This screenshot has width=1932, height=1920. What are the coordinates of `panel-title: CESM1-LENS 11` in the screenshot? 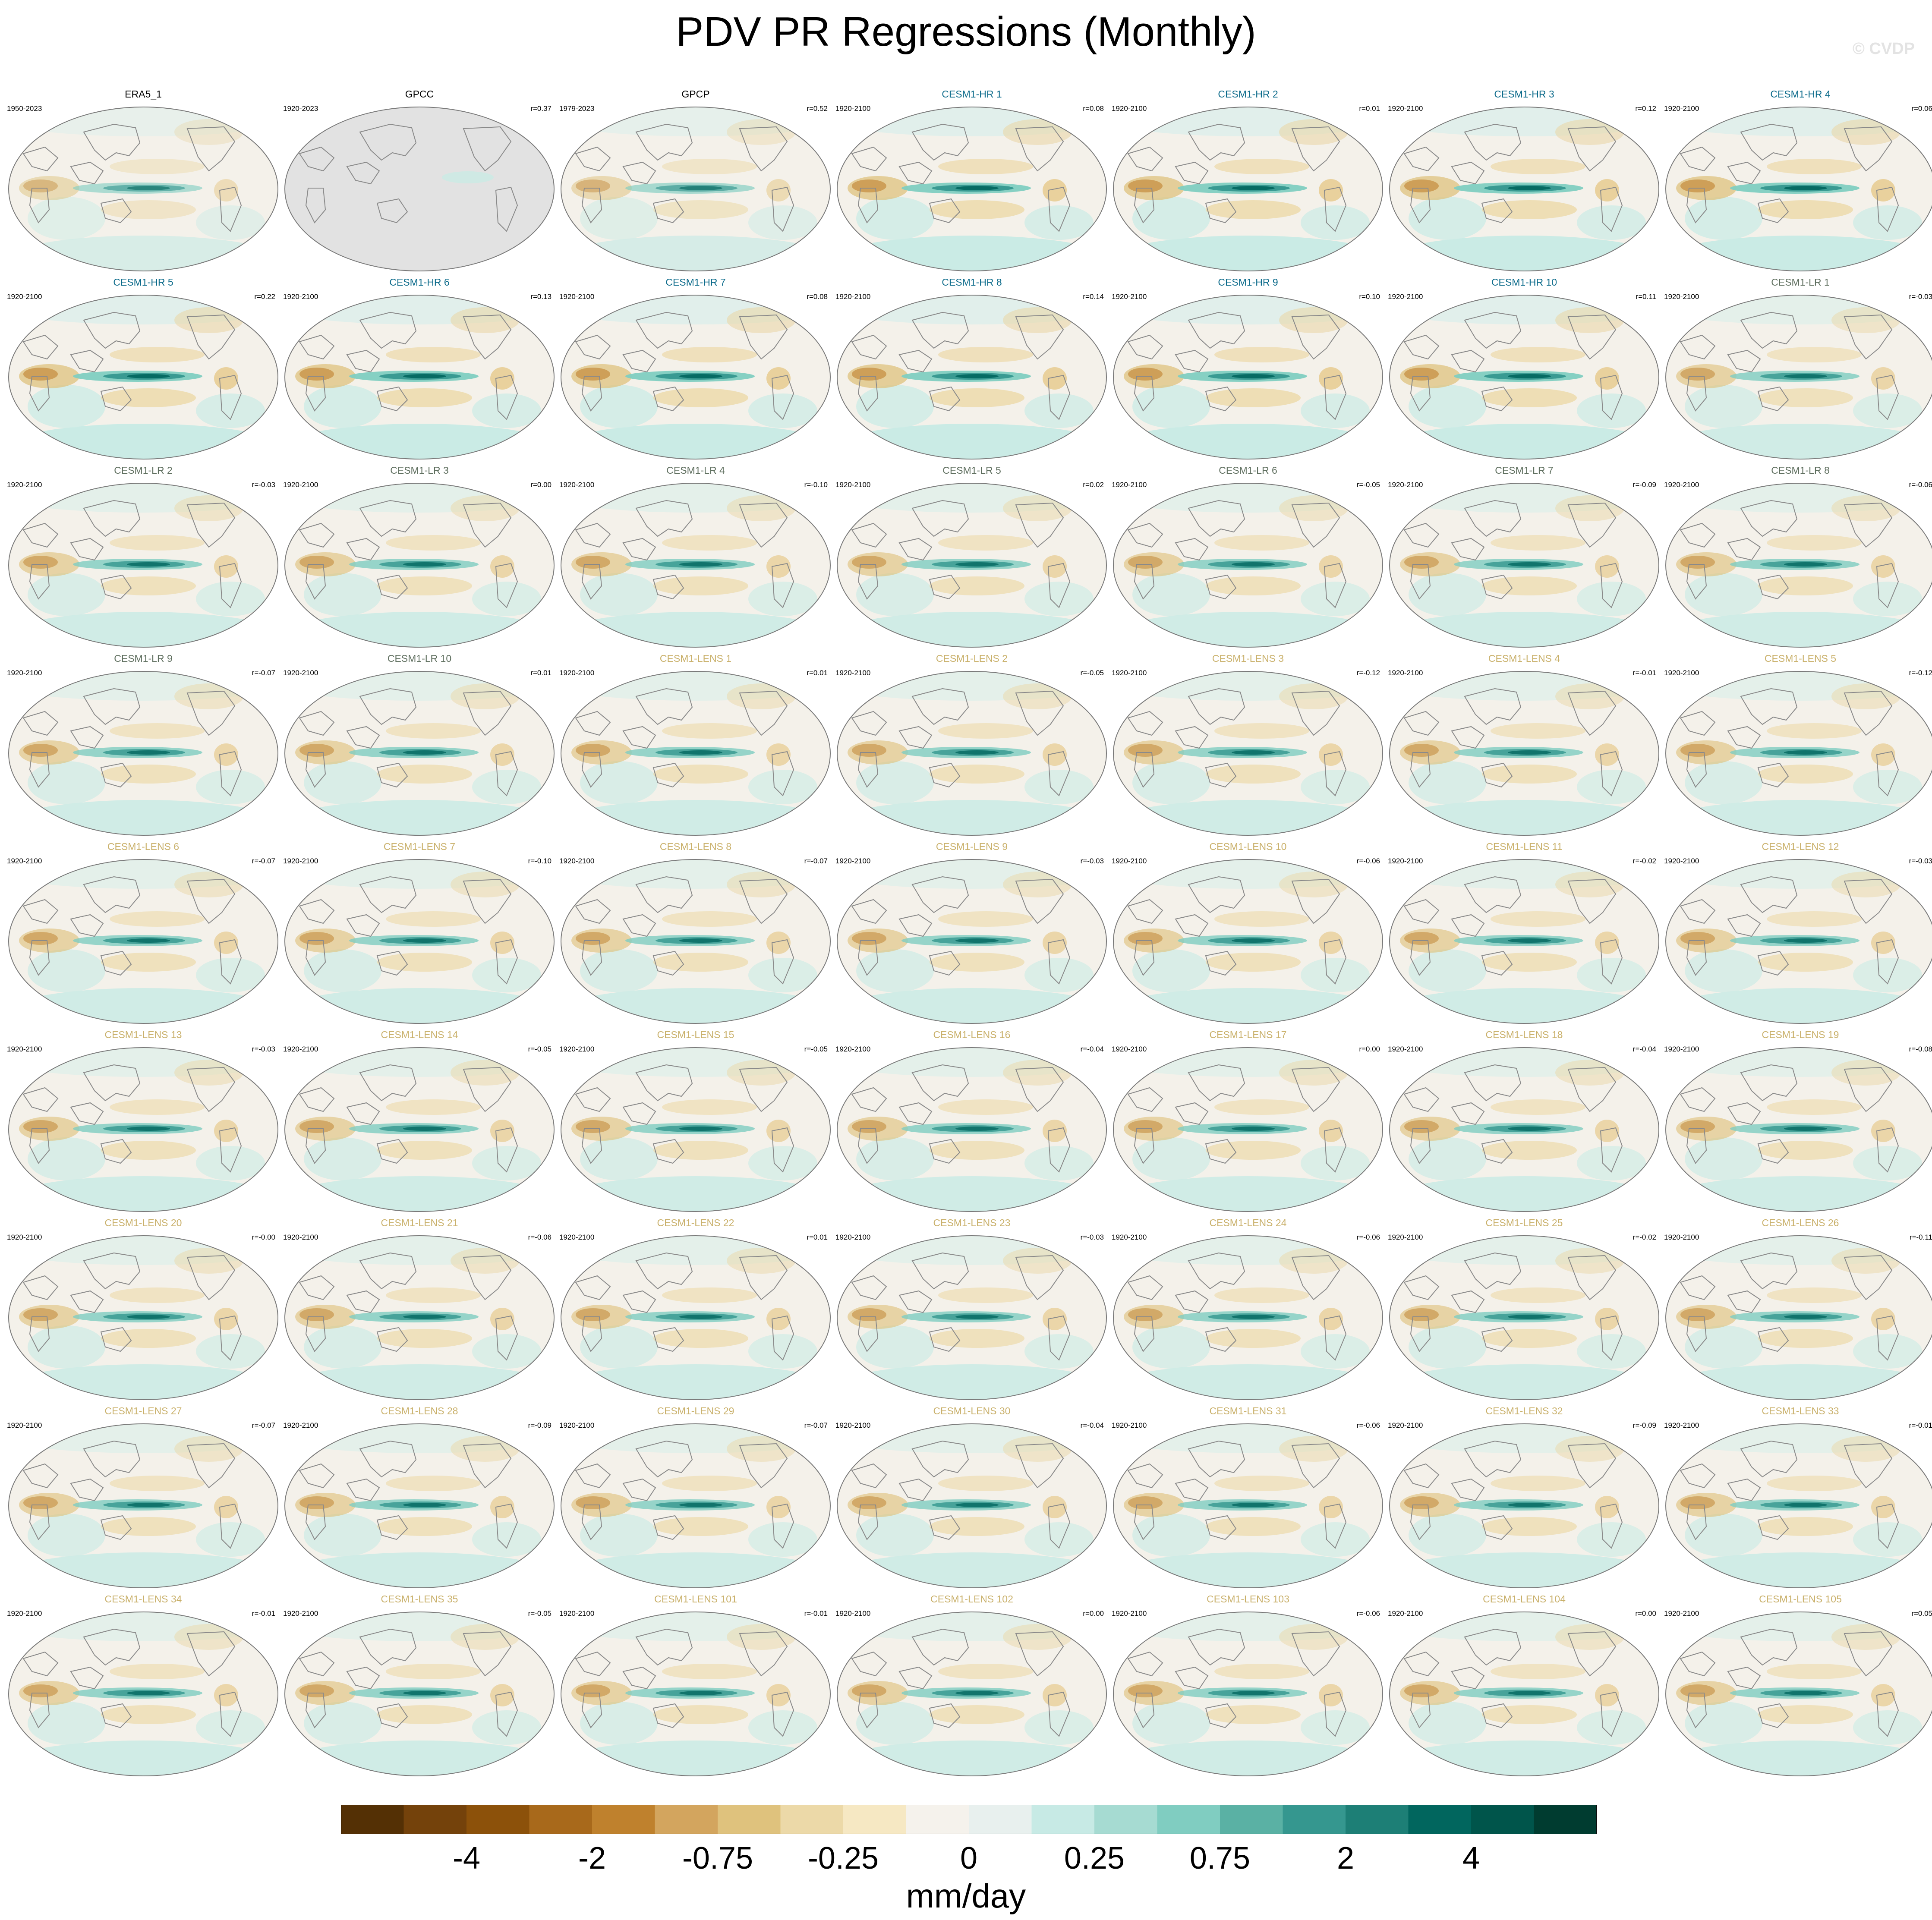 It's located at (1524, 846).